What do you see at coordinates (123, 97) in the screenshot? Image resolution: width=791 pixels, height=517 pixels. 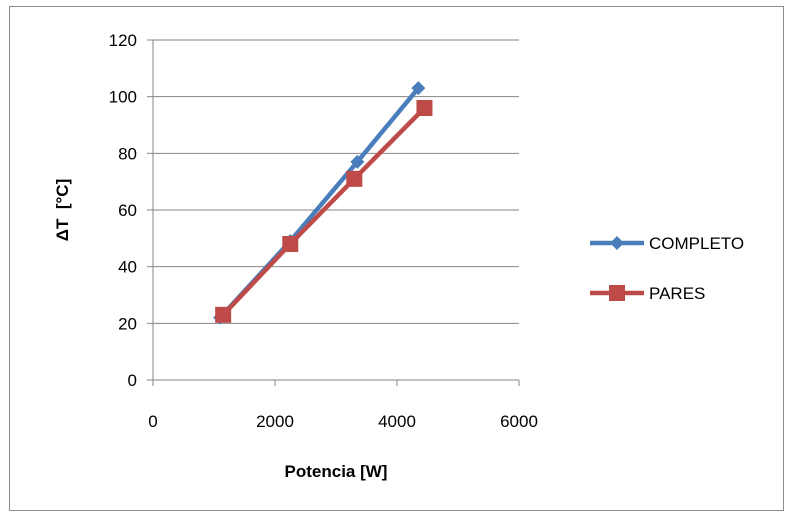 I see `y-tick-label: 100` at bounding box center [123, 97].